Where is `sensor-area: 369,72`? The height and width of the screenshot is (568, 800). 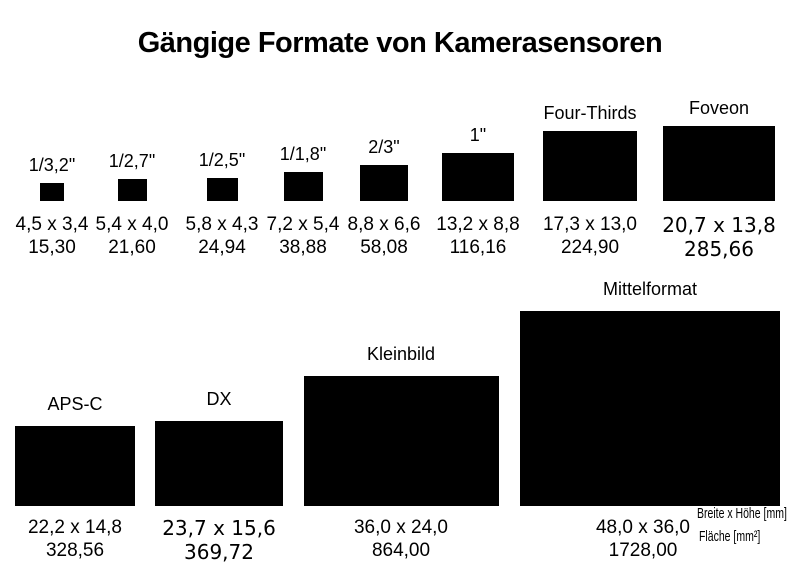 sensor-area: 369,72 is located at coordinates (219, 552).